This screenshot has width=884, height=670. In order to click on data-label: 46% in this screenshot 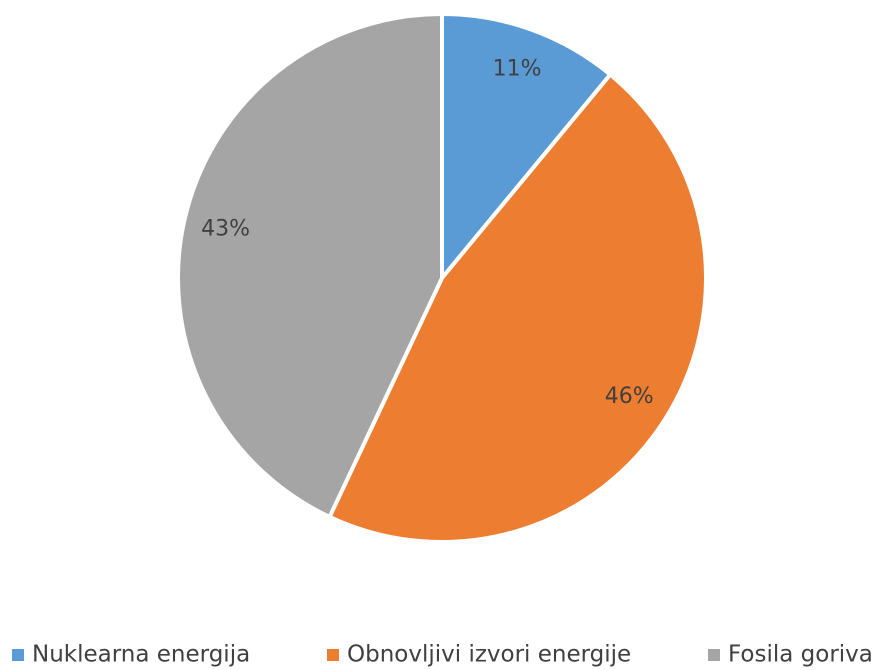, I will do `click(629, 396)`.